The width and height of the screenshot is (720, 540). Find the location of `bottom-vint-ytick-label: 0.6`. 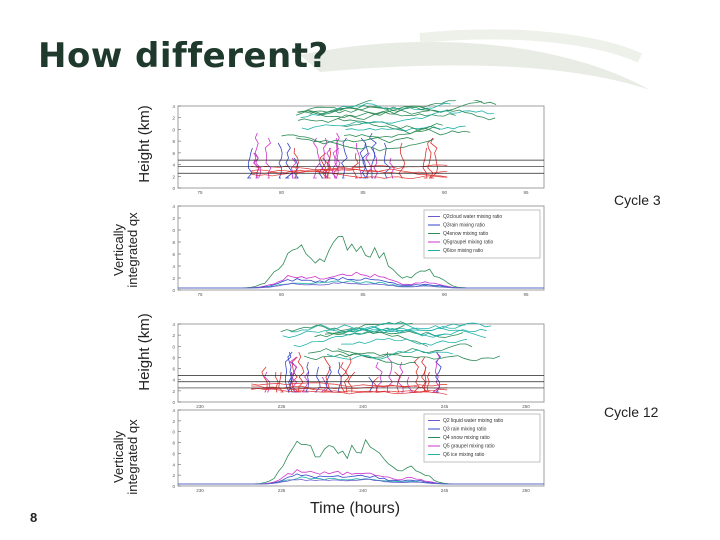

bottom-vint-ytick-label: 0.6 is located at coordinates (173, 453).